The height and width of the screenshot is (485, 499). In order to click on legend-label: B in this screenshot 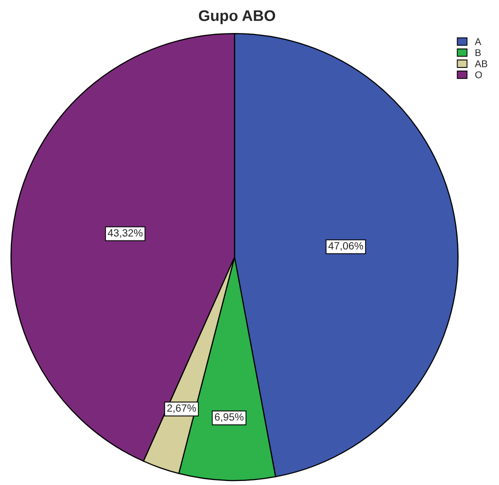, I will do `click(478, 52)`.